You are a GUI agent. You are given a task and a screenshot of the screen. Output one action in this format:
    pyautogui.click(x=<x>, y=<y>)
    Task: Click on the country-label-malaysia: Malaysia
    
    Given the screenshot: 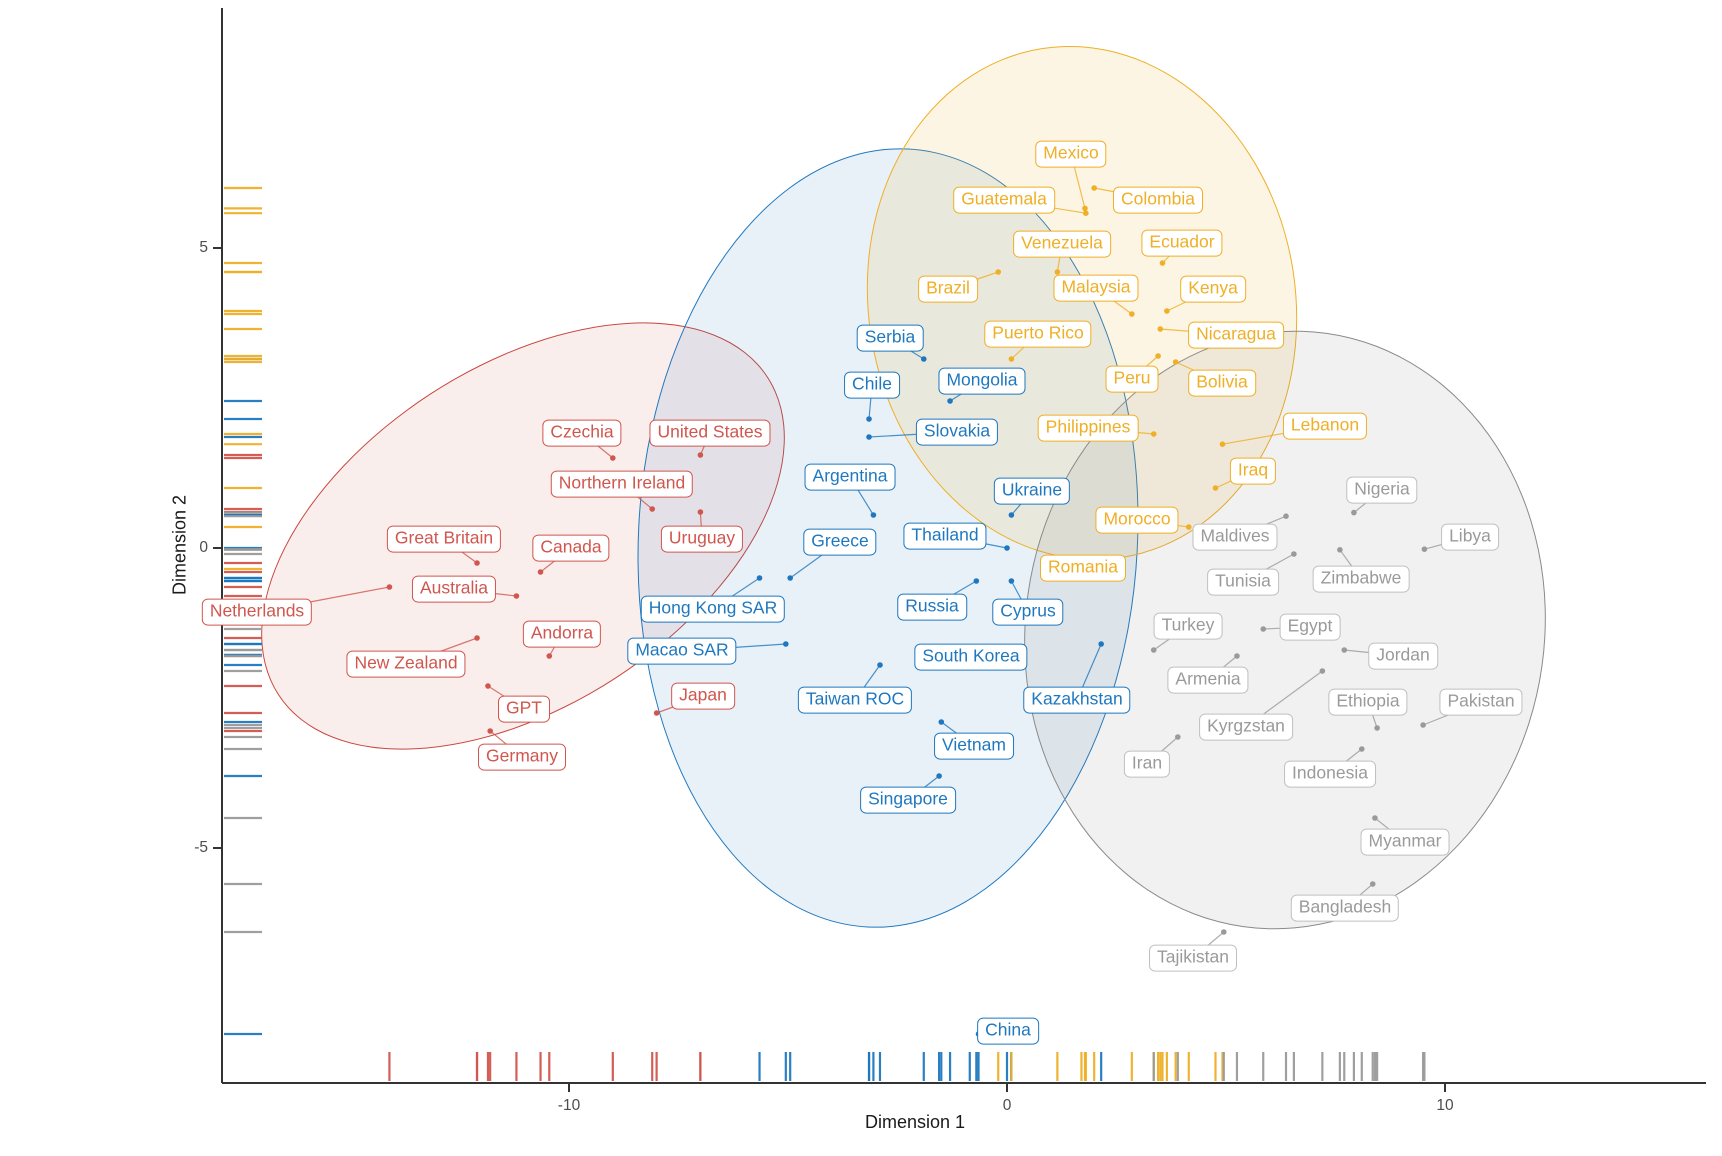 What is the action you would take?
    pyautogui.click(x=1096, y=288)
    